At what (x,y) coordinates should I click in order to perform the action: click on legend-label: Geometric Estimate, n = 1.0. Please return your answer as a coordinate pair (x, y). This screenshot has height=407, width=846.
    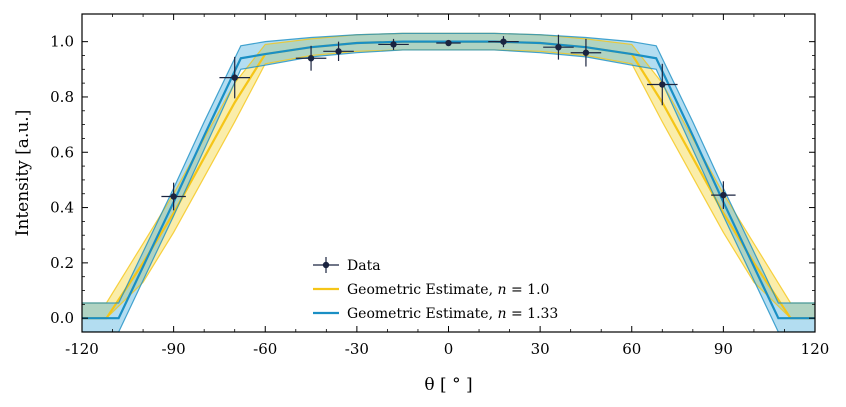
    Looking at the image, I should click on (448, 290).